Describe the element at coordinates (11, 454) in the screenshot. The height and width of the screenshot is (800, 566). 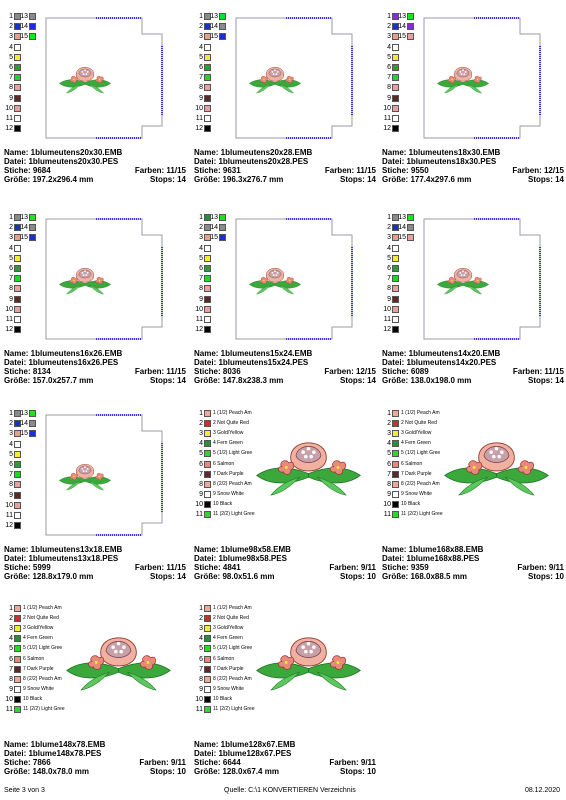
I see `thread-number: 5` at that location.